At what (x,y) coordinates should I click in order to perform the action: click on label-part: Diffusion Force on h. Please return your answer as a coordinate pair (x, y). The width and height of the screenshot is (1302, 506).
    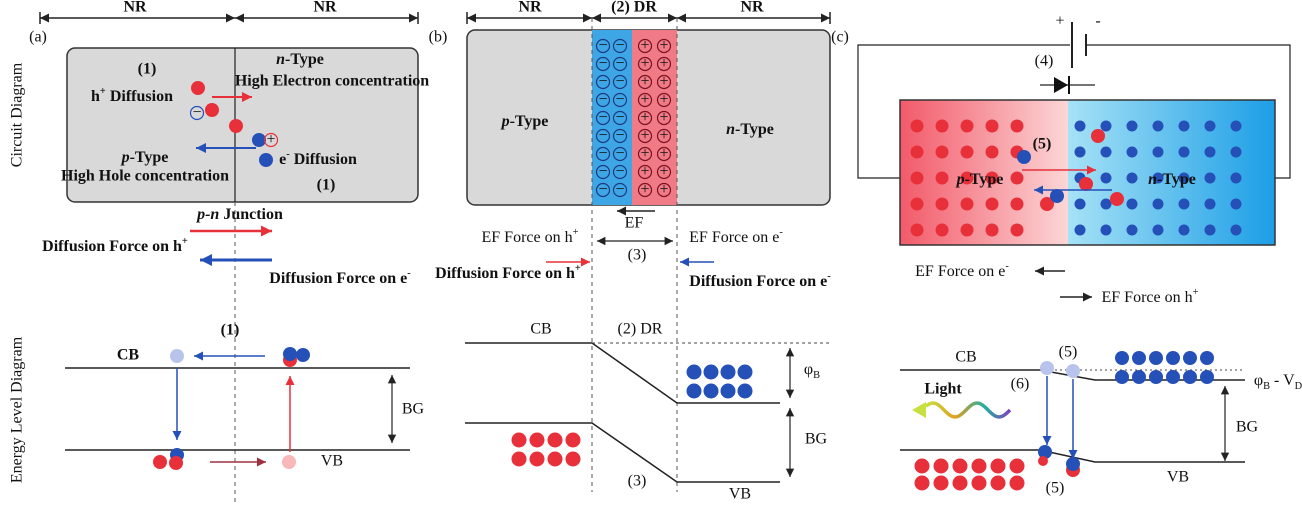
    Looking at the image, I should click on (505, 273).